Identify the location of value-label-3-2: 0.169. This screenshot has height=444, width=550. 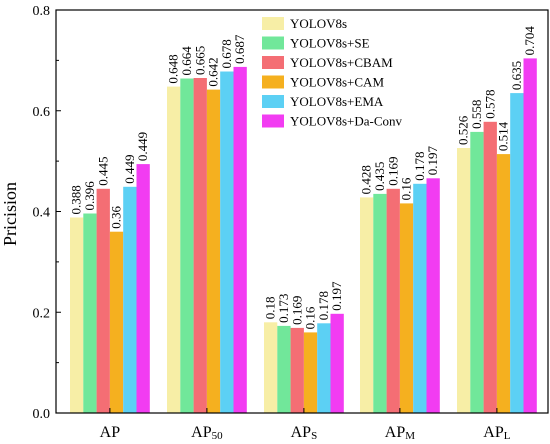
(392, 171).